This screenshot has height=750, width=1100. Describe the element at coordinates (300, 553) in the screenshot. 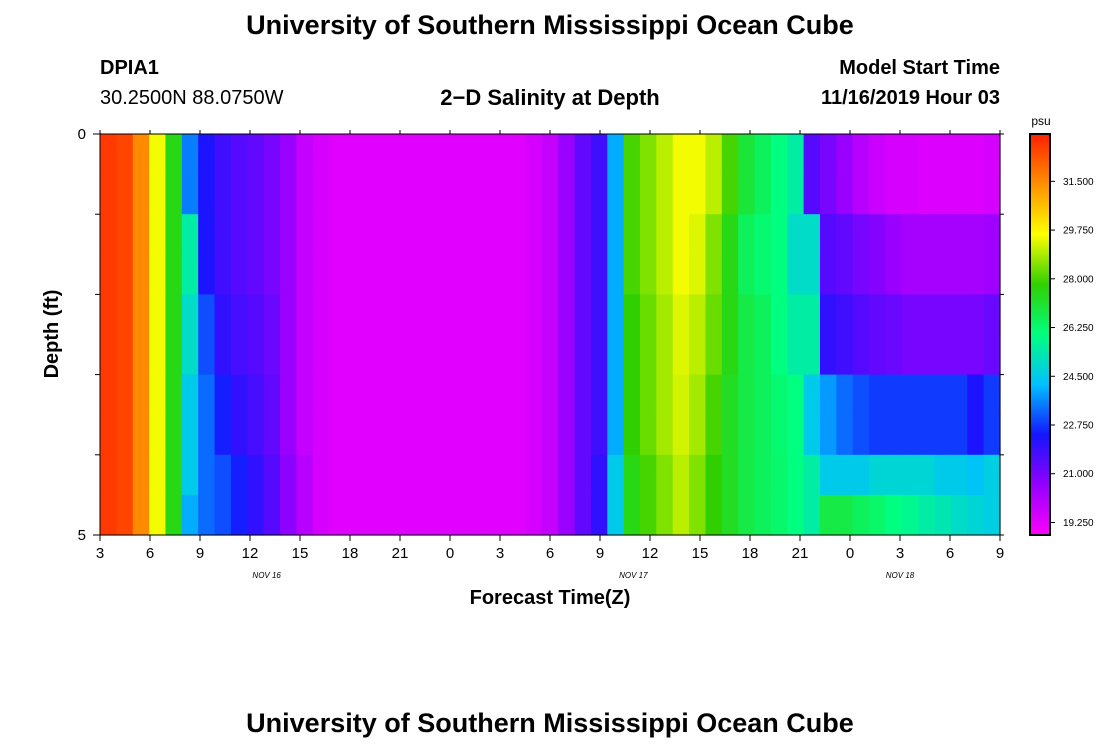

I see `x-tick-label: 15` at that location.